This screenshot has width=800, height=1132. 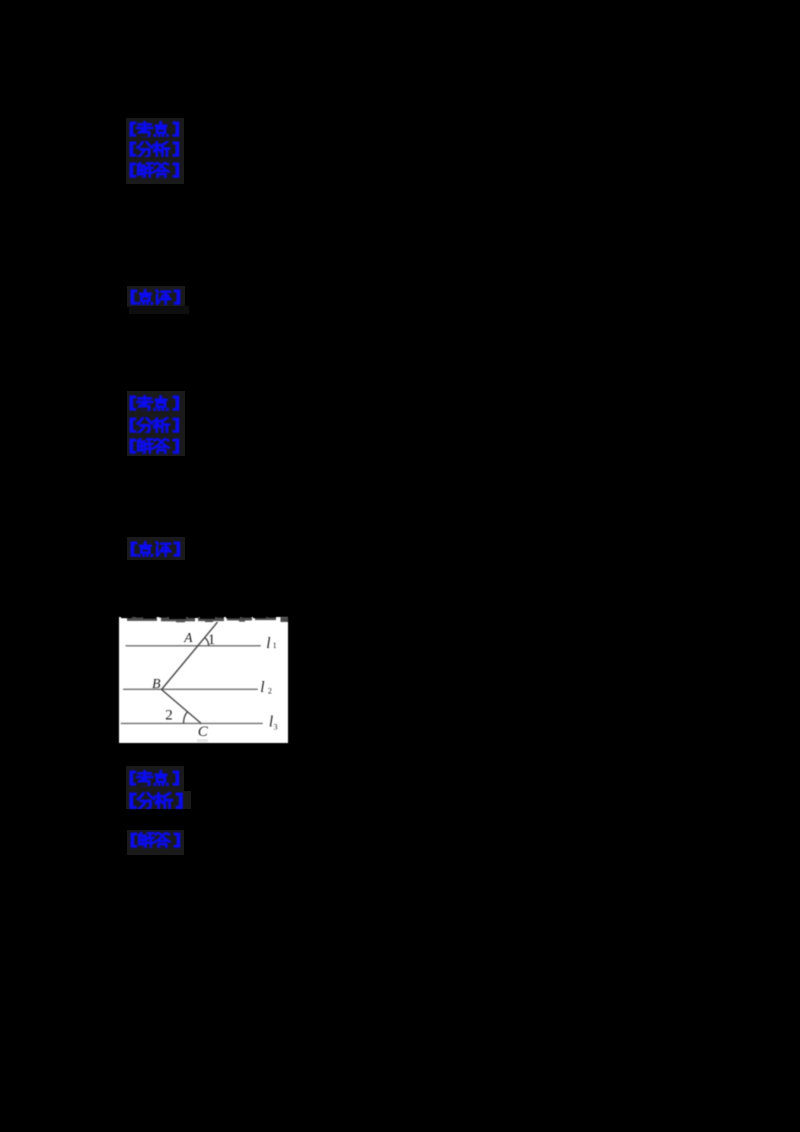 What do you see at coordinates (188, 637) in the screenshot?
I see `svg-text: A` at bounding box center [188, 637].